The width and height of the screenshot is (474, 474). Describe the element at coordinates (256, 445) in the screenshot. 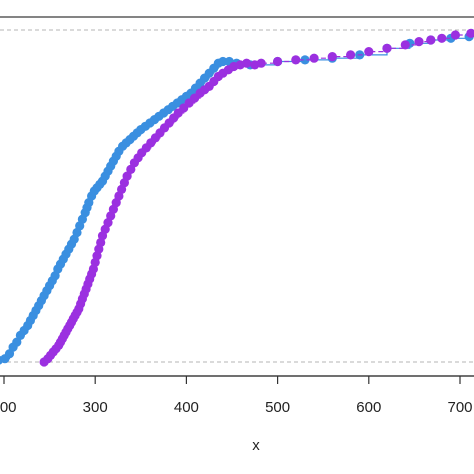

I see `x-axis-label: x` at that location.